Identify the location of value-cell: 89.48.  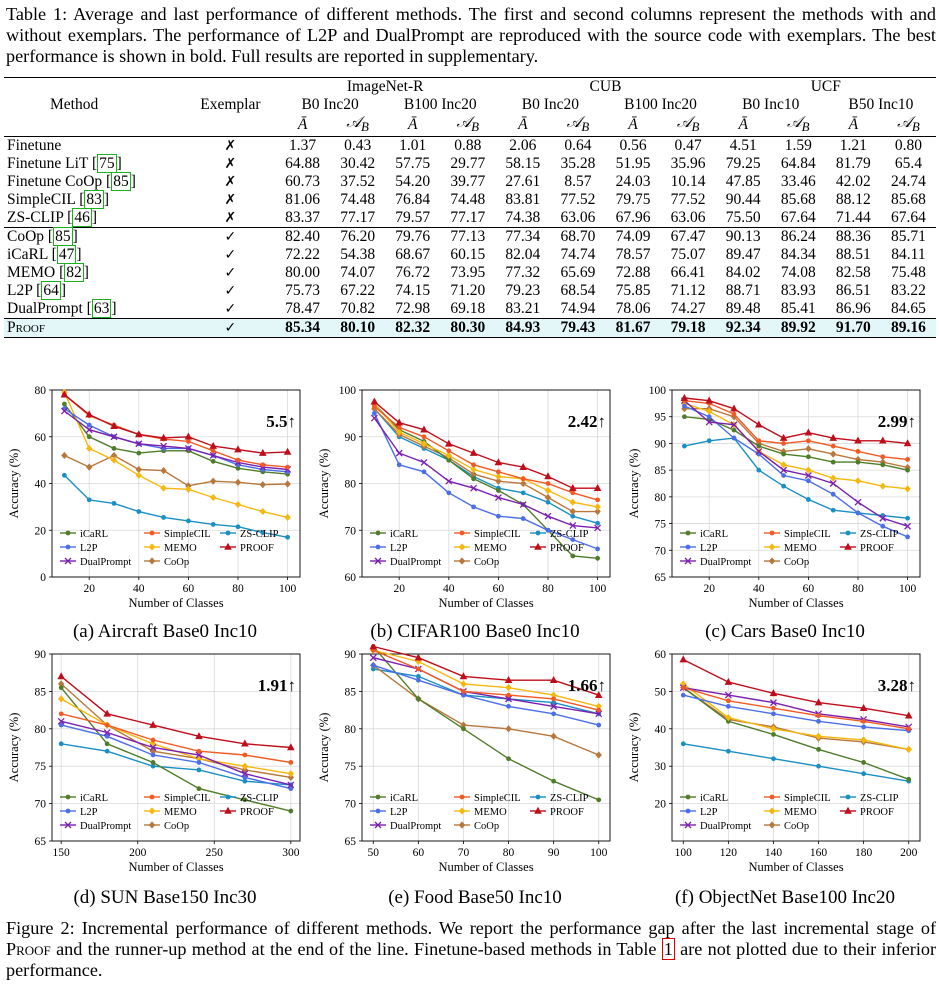
(743, 309).